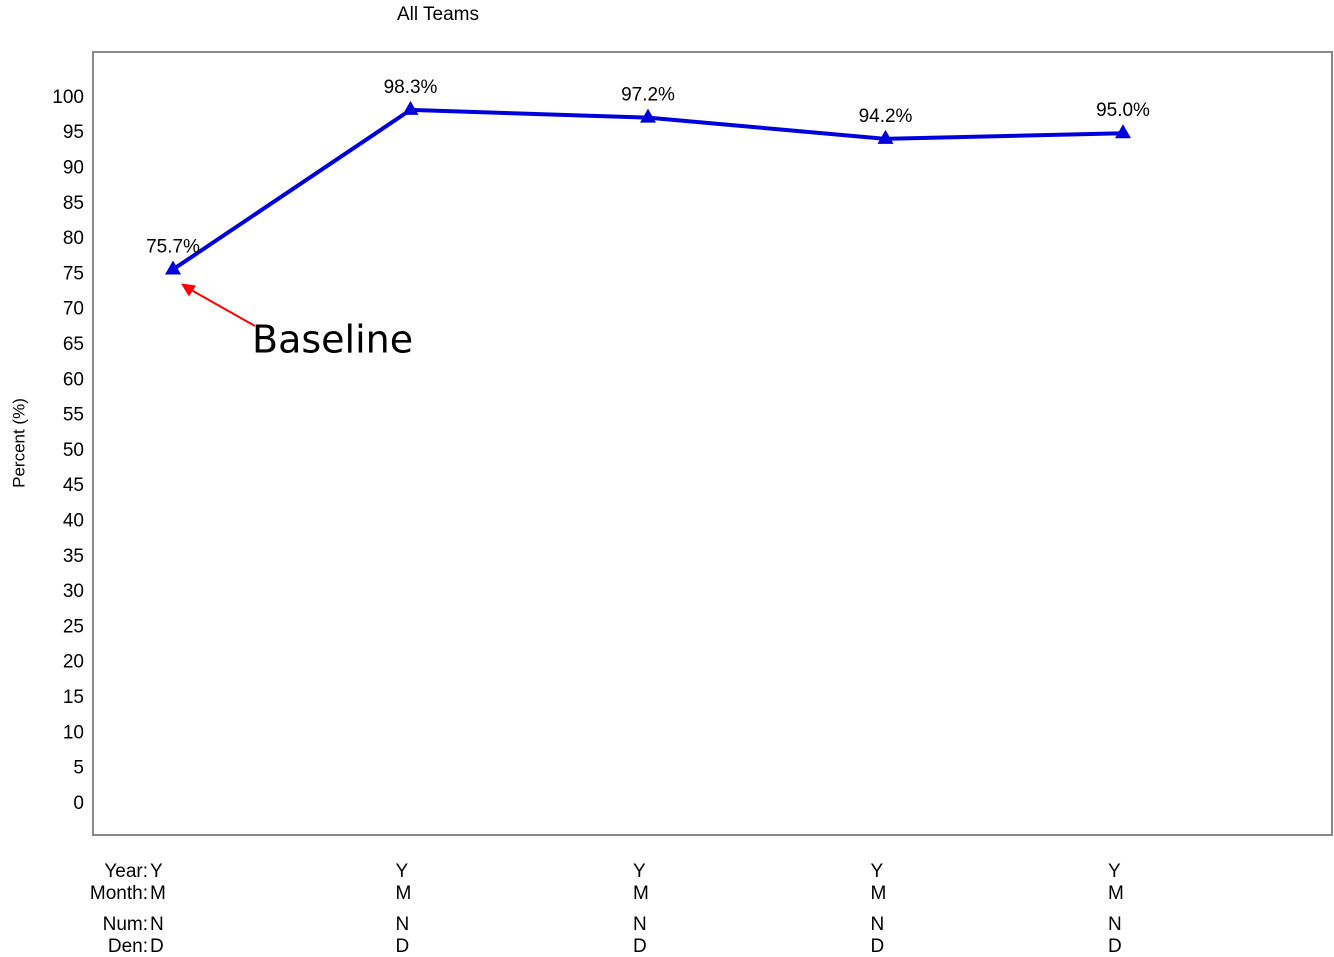  What do you see at coordinates (73, 697) in the screenshot?
I see `y-tick-label: 15` at bounding box center [73, 697].